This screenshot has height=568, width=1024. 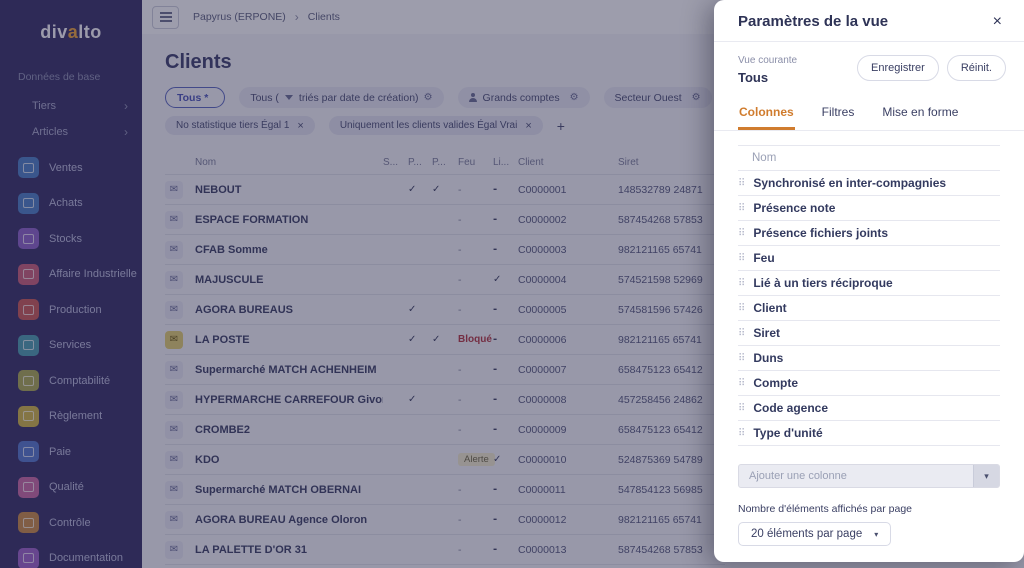 What do you see at coordinates (28, 203) in the screenshot?
I see `module-icon` at bounding box center [28, 203].